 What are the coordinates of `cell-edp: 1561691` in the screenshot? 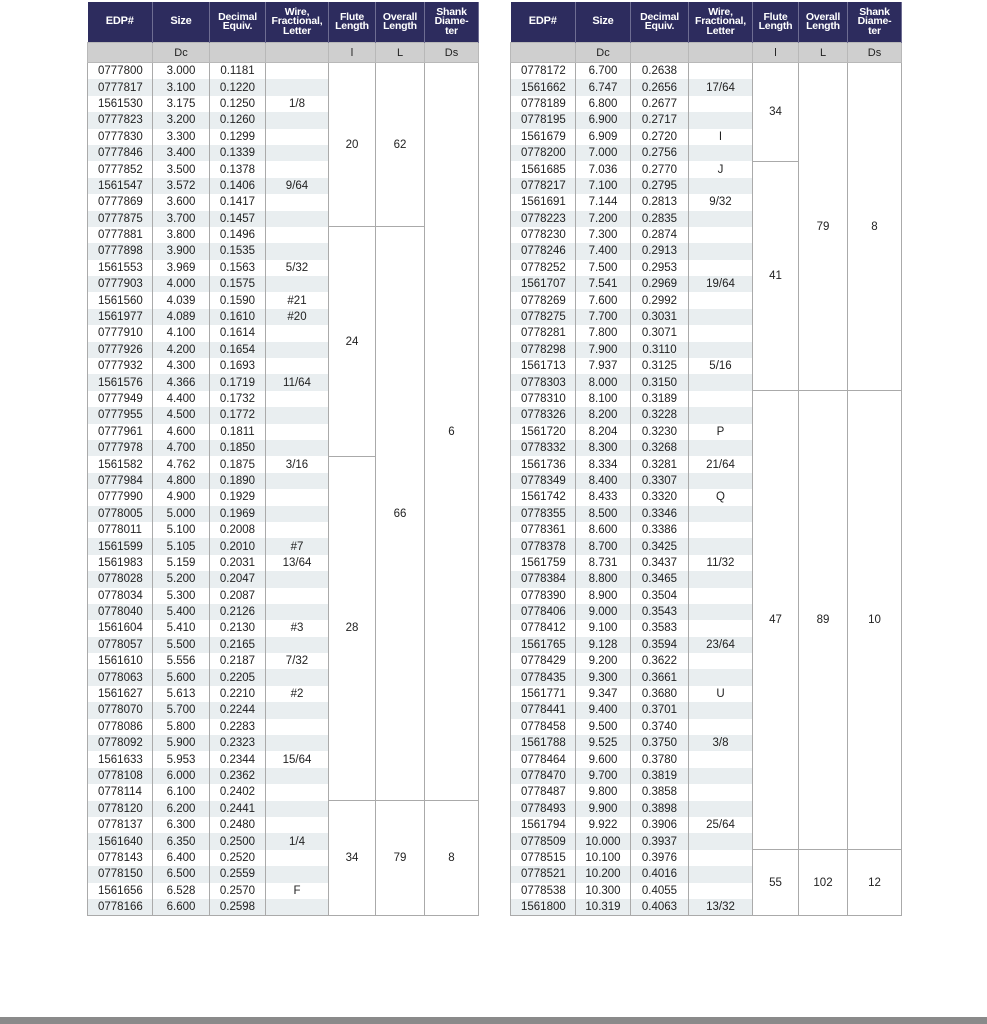 It's located at (543, 202).